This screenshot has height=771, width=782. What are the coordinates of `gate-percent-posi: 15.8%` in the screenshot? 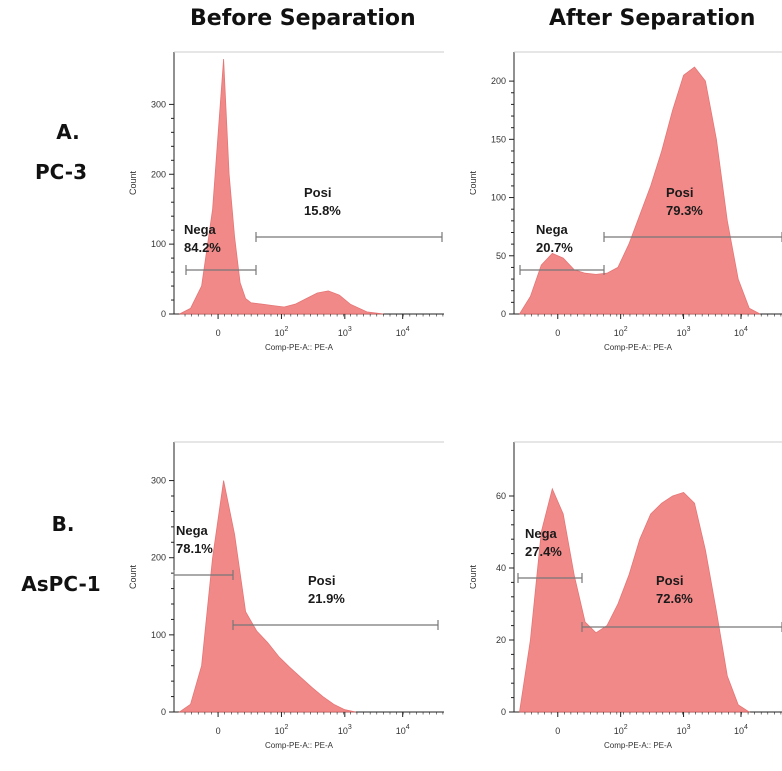 It's located at (322, 210).